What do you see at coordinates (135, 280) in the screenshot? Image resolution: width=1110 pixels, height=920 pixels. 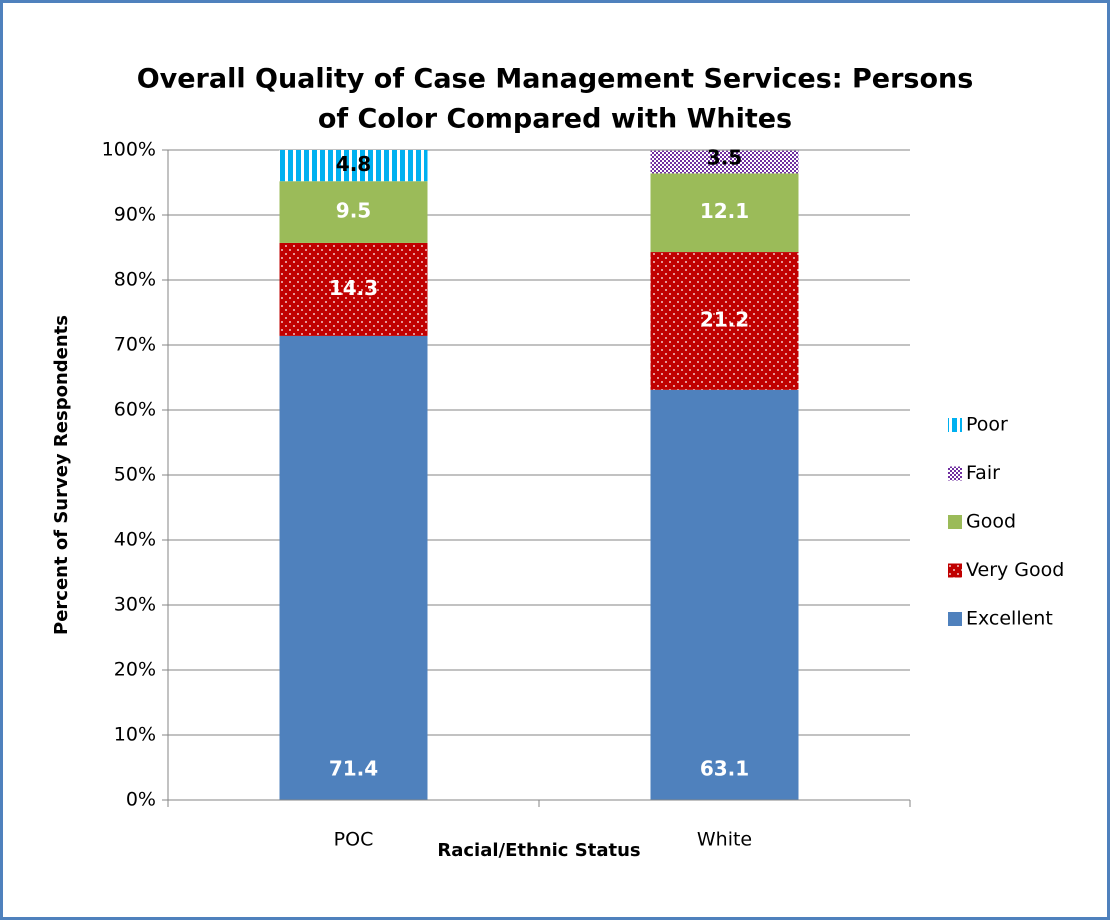 I see `y-tick-label: 80%` at bounding box center [135, 280].